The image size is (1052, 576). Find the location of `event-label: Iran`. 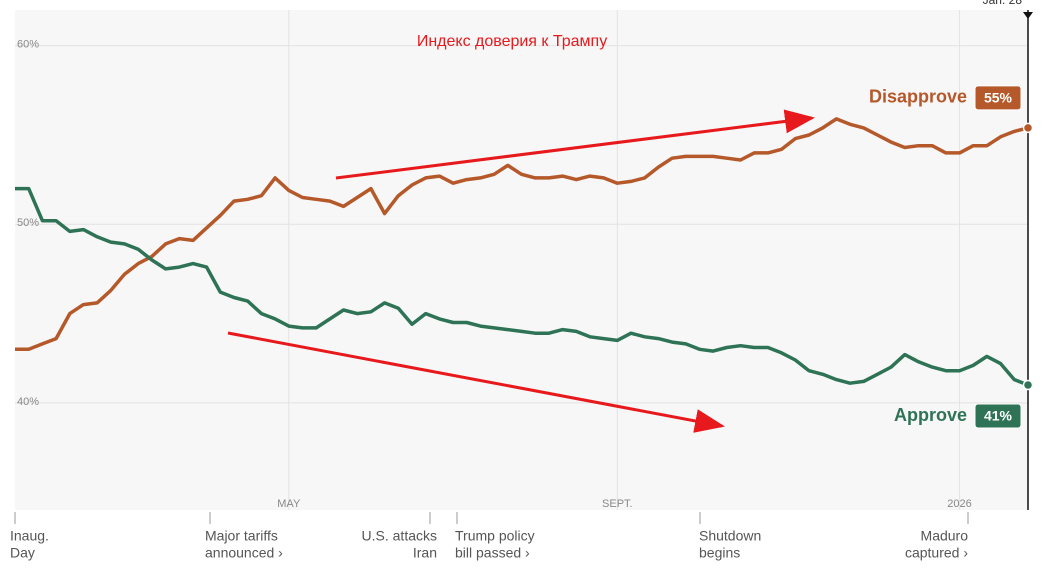

event-label: Iran is located at coordinates (425, 553).